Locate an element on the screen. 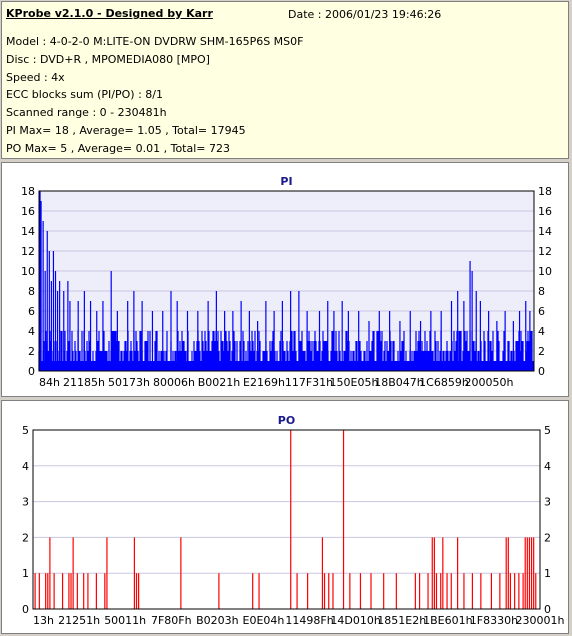 Image resolution: width=572 pixels, height=636 pixels. pi-y-tick-label-right: 16 is located at coordinates (545, 211).